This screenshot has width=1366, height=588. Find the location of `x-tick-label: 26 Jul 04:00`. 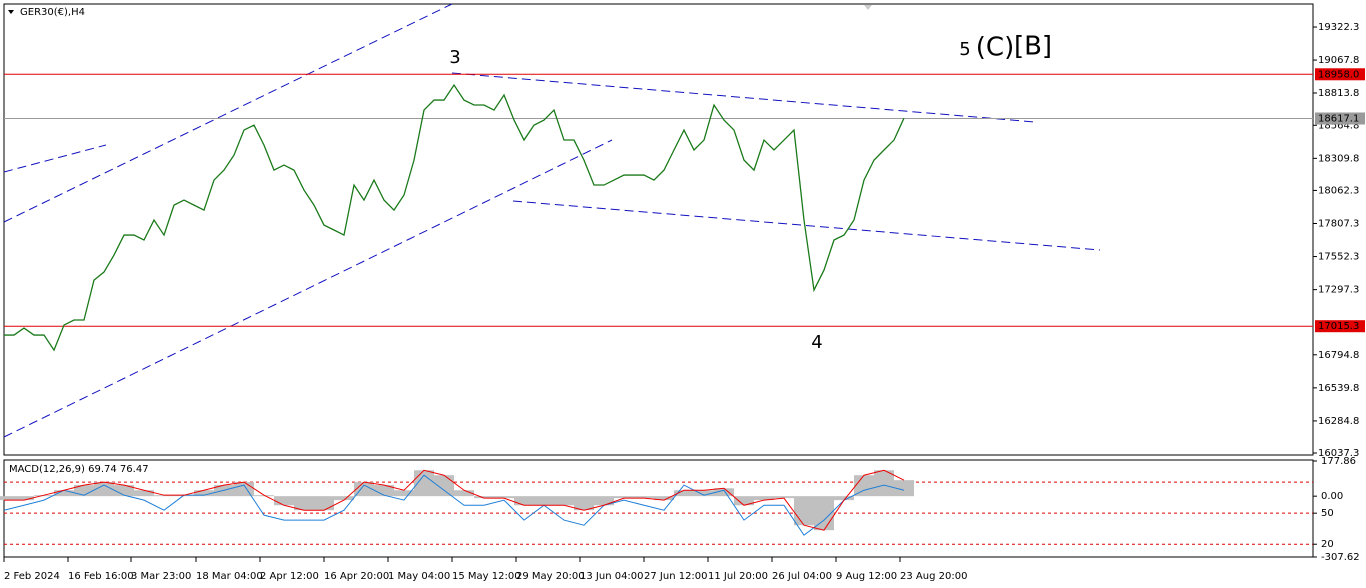

x-tick-label: 26 Jul 04:00 is located at coordinates (802, 576).